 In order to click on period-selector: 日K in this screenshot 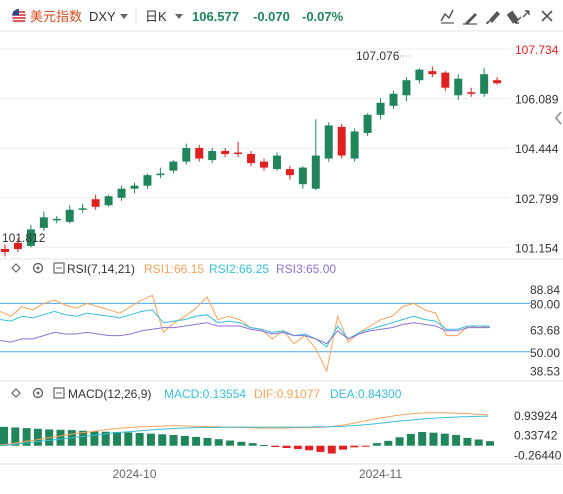, I will do `click(156, 16)`.